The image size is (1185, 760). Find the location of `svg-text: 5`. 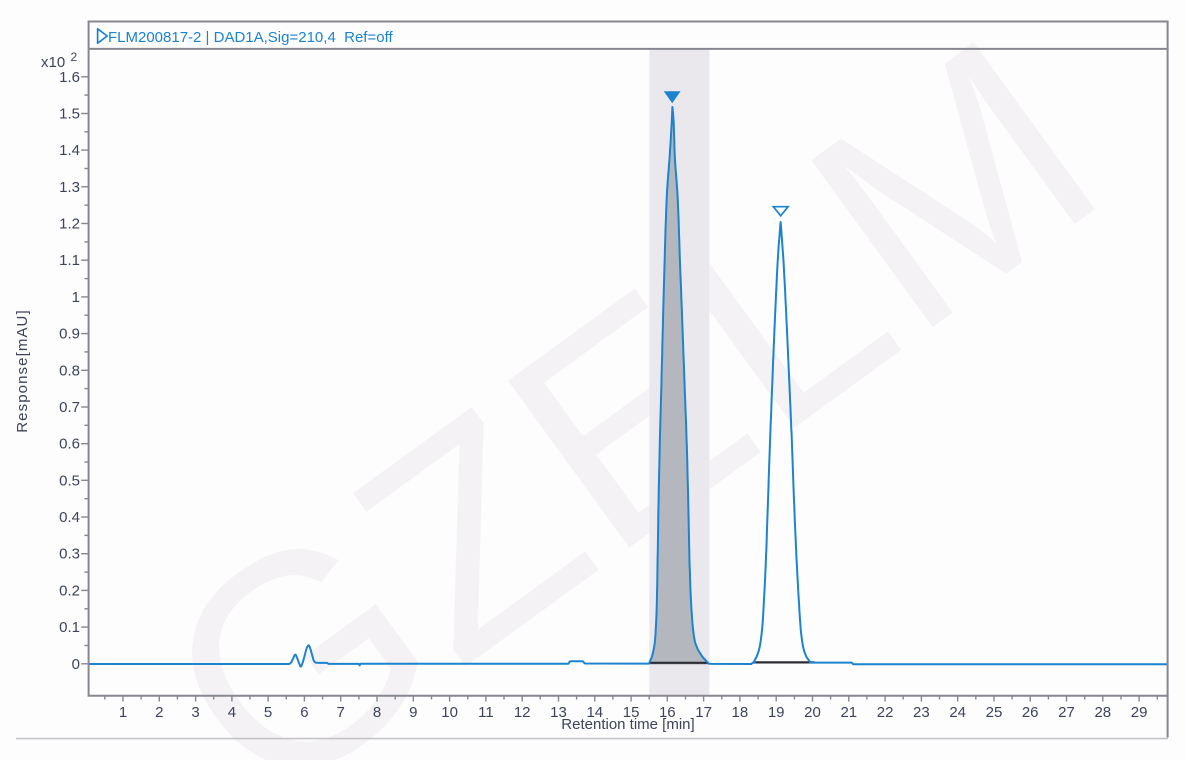

svg-text: 5 is located at coordinates (268, 712).